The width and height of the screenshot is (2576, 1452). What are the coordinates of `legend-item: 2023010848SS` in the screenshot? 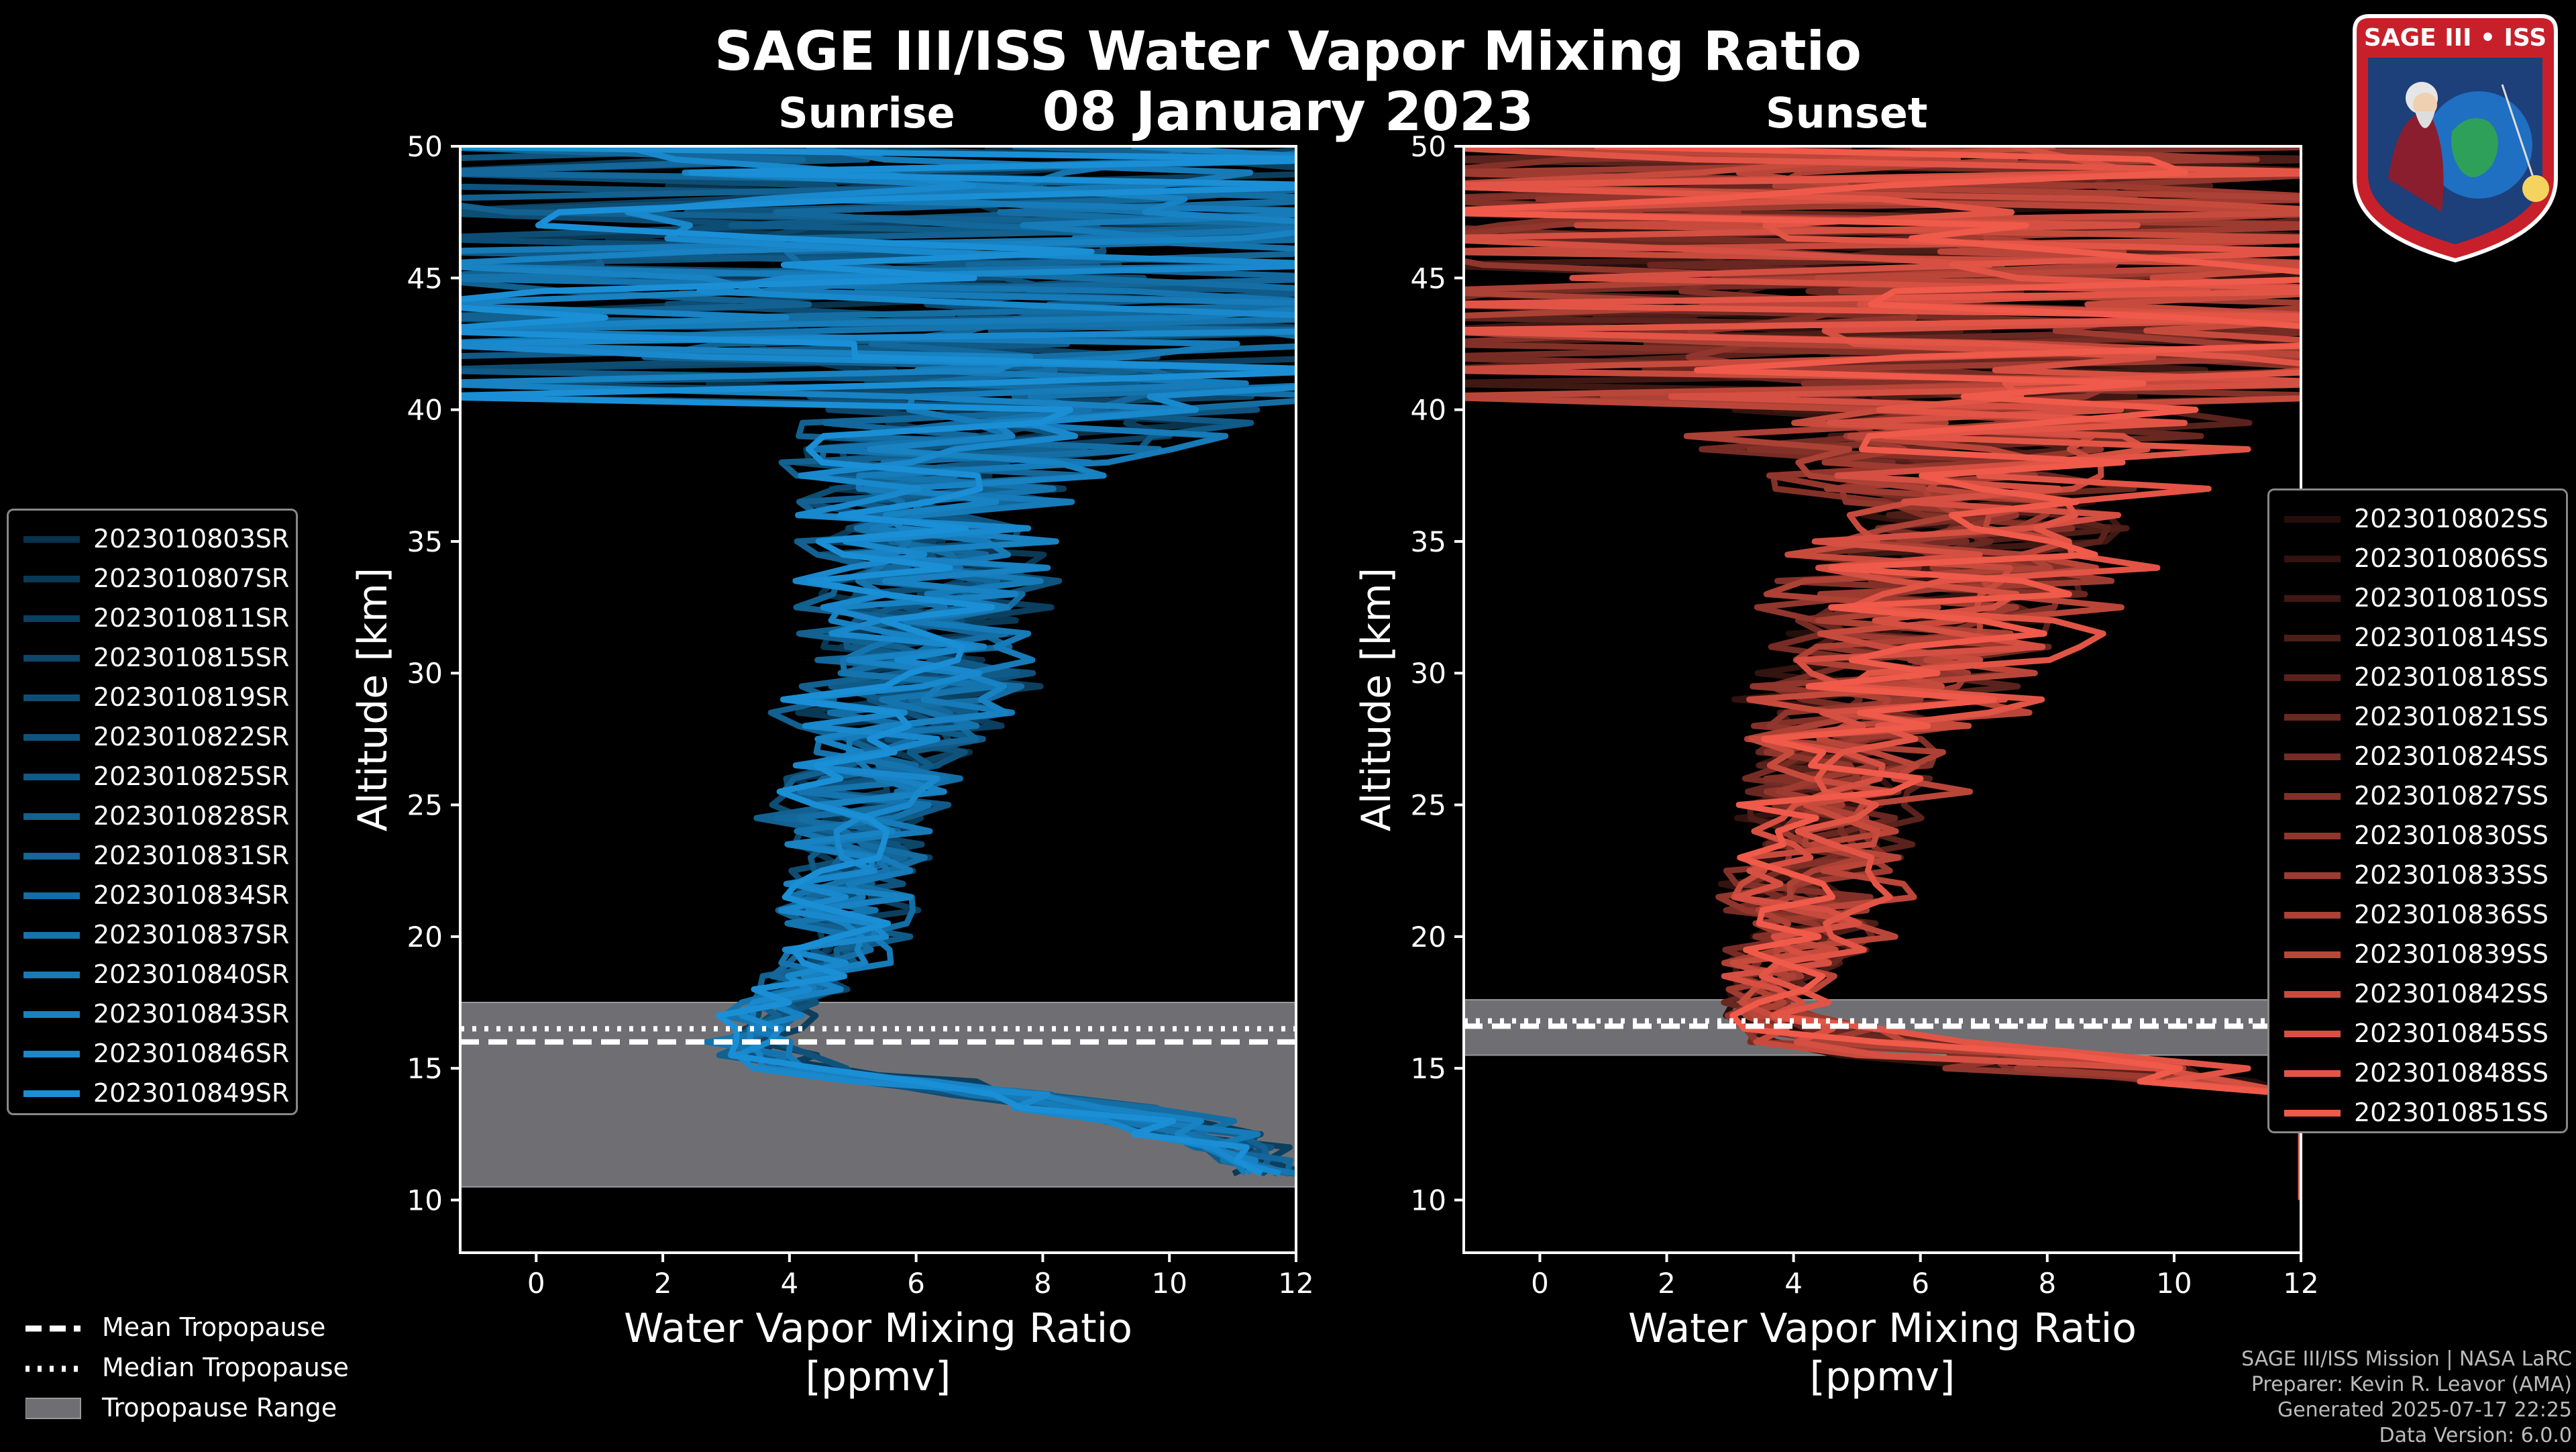 It's located at (2417, 1074).